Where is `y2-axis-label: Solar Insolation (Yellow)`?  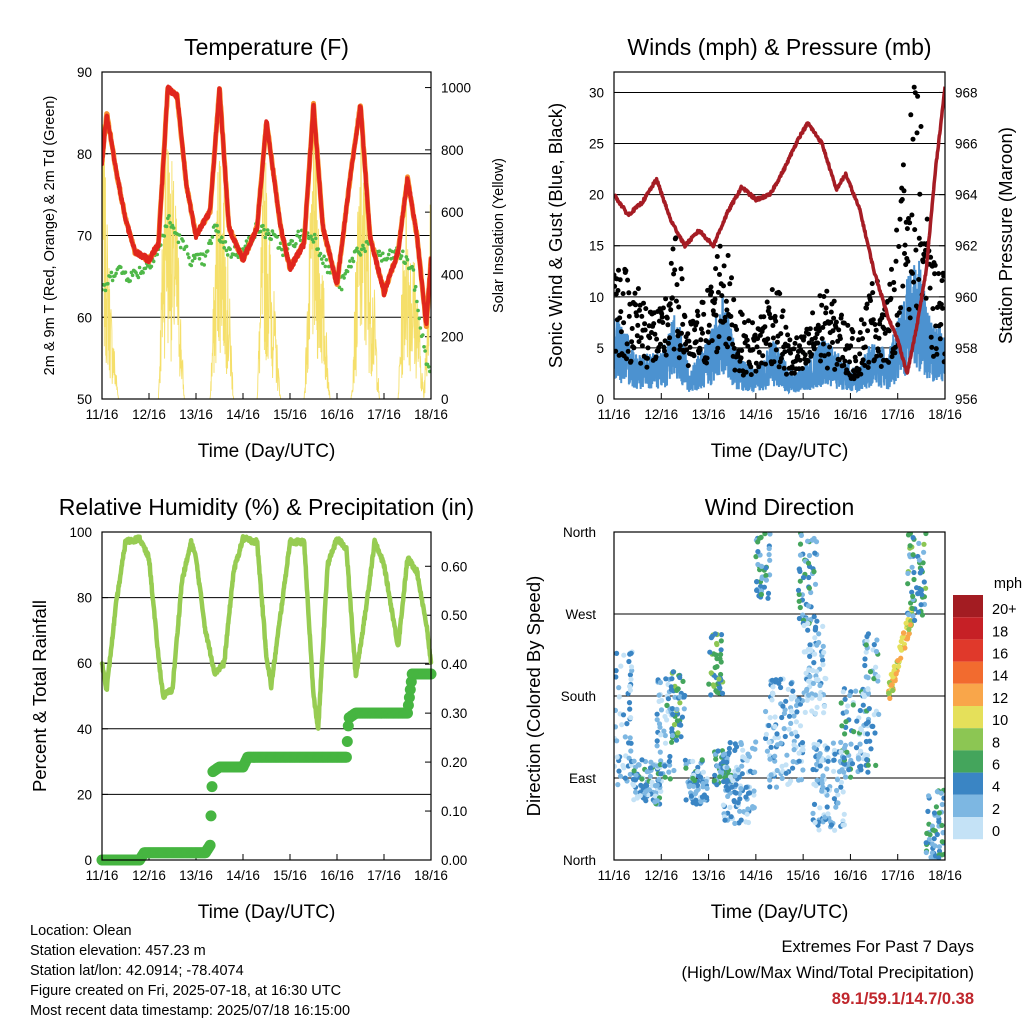 y2-axis-label: Solar Insolation (Yellow) is located at coordinates (499, 235).